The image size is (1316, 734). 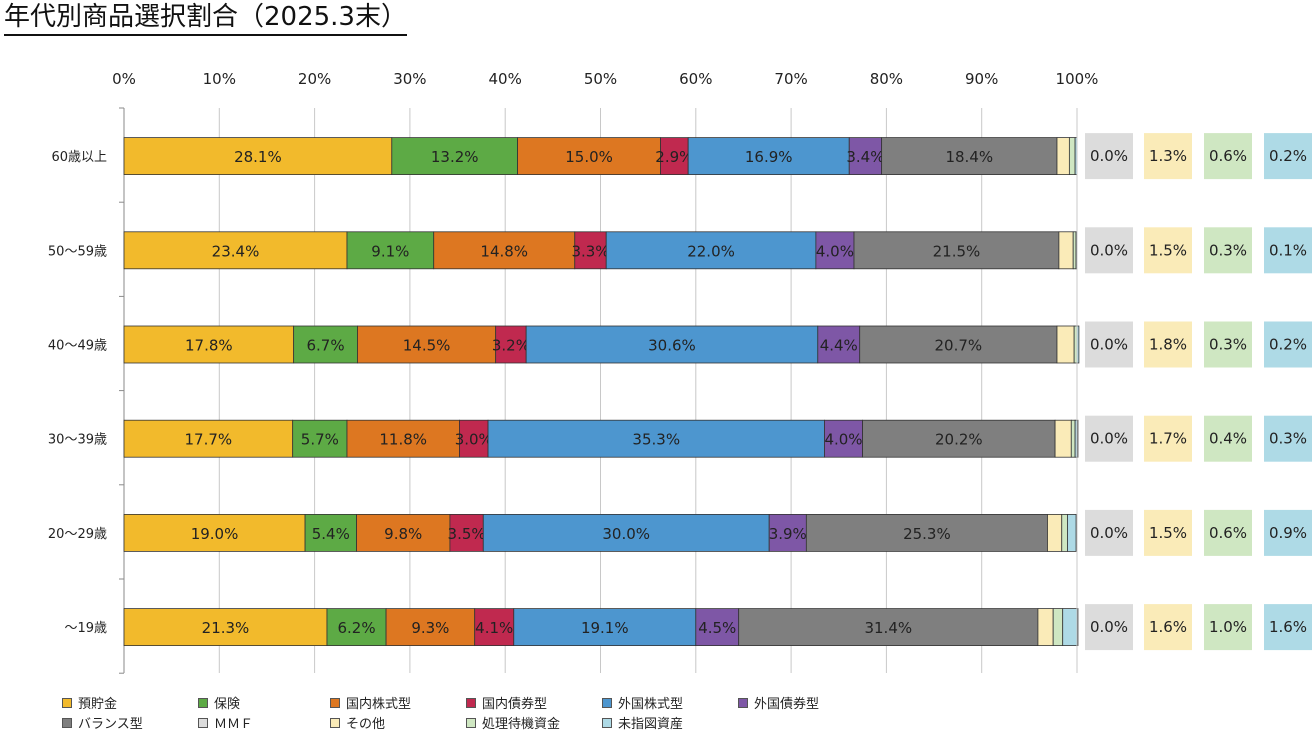 I want to click on x-tick-label: 50%, so click(x=600, y=79).